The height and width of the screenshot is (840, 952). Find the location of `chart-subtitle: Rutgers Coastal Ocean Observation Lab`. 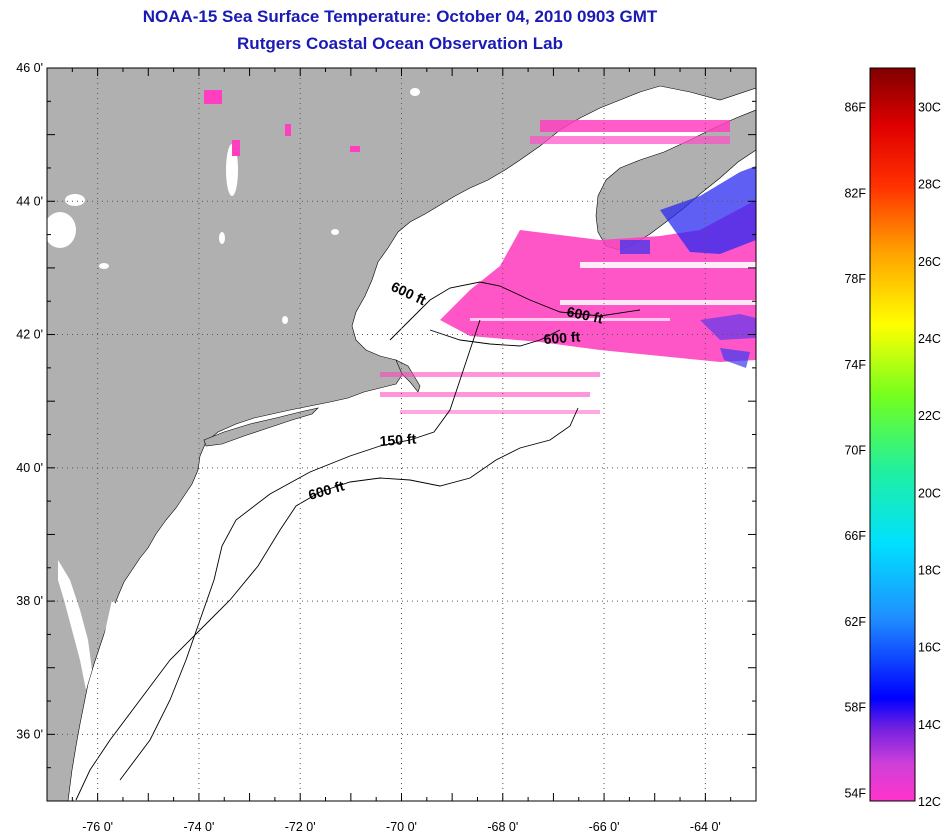

chart-subtitle: Rutgers Coastal Ocean Observation Lab is located at coordinates (400, 43).